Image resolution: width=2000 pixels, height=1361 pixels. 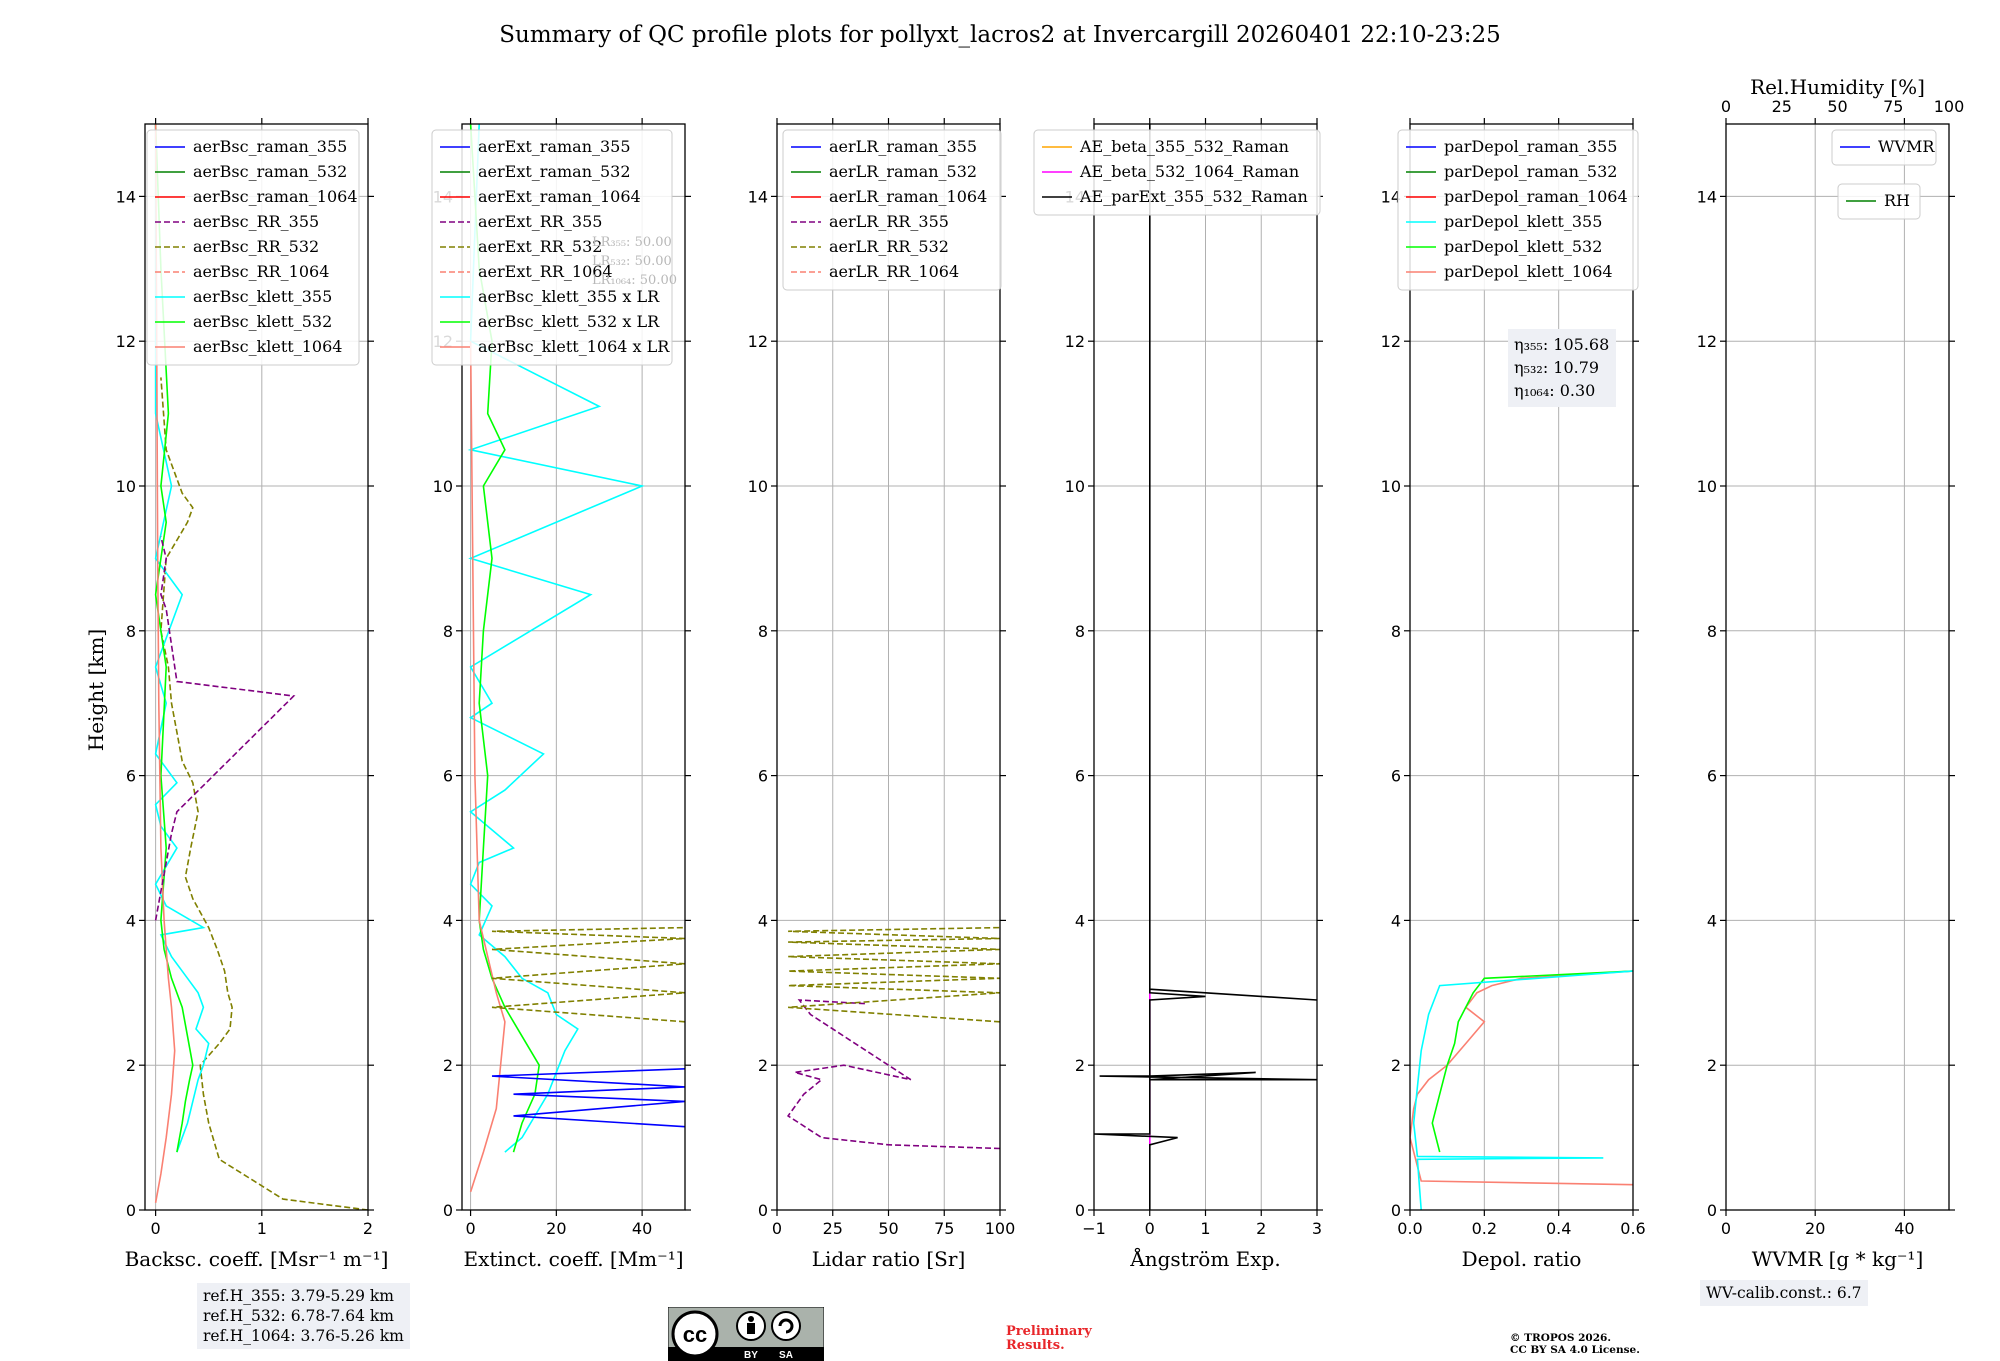 I want to click on ytick-label-wv-0: 0, so click(x=1712, y=1210).